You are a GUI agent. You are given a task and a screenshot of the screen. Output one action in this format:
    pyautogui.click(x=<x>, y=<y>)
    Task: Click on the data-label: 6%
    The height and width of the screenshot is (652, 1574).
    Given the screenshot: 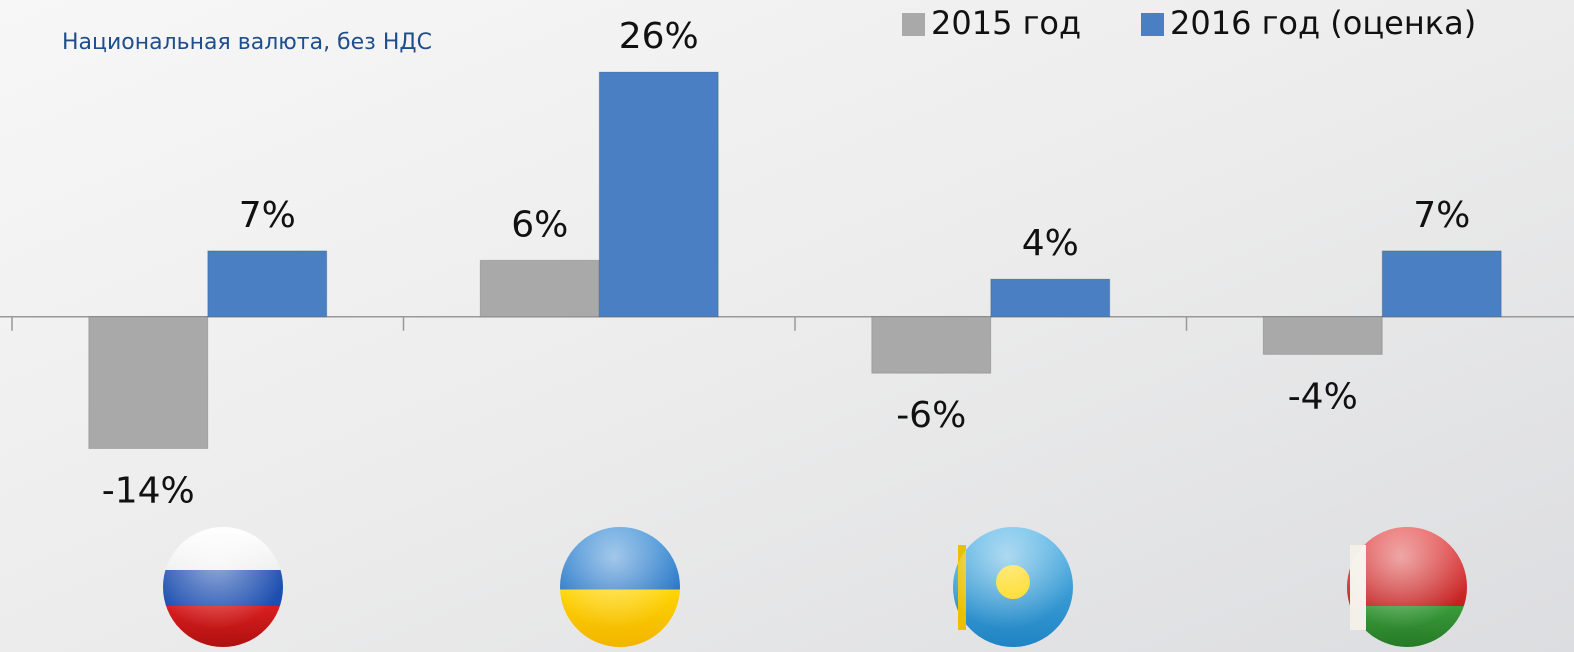 What is the action you would take?
    pyautogui.click(x=539, y=224)
    